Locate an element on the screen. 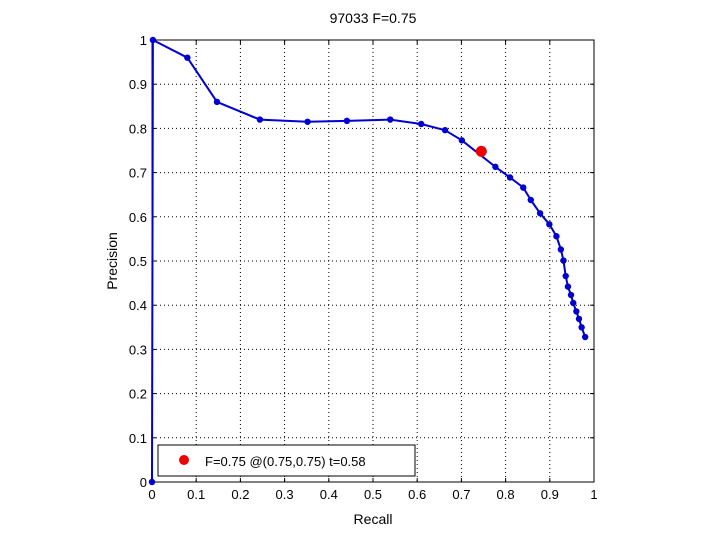 This screenshot has height=540, width=720. f-measure-point is located at coordinates (481, 151).